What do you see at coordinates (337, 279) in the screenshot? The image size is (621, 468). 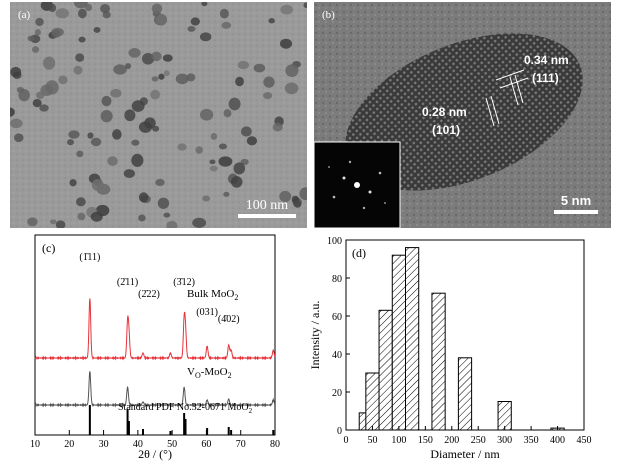 I see `hist-y-tick-label: 80` at bounding box center [337, 279].